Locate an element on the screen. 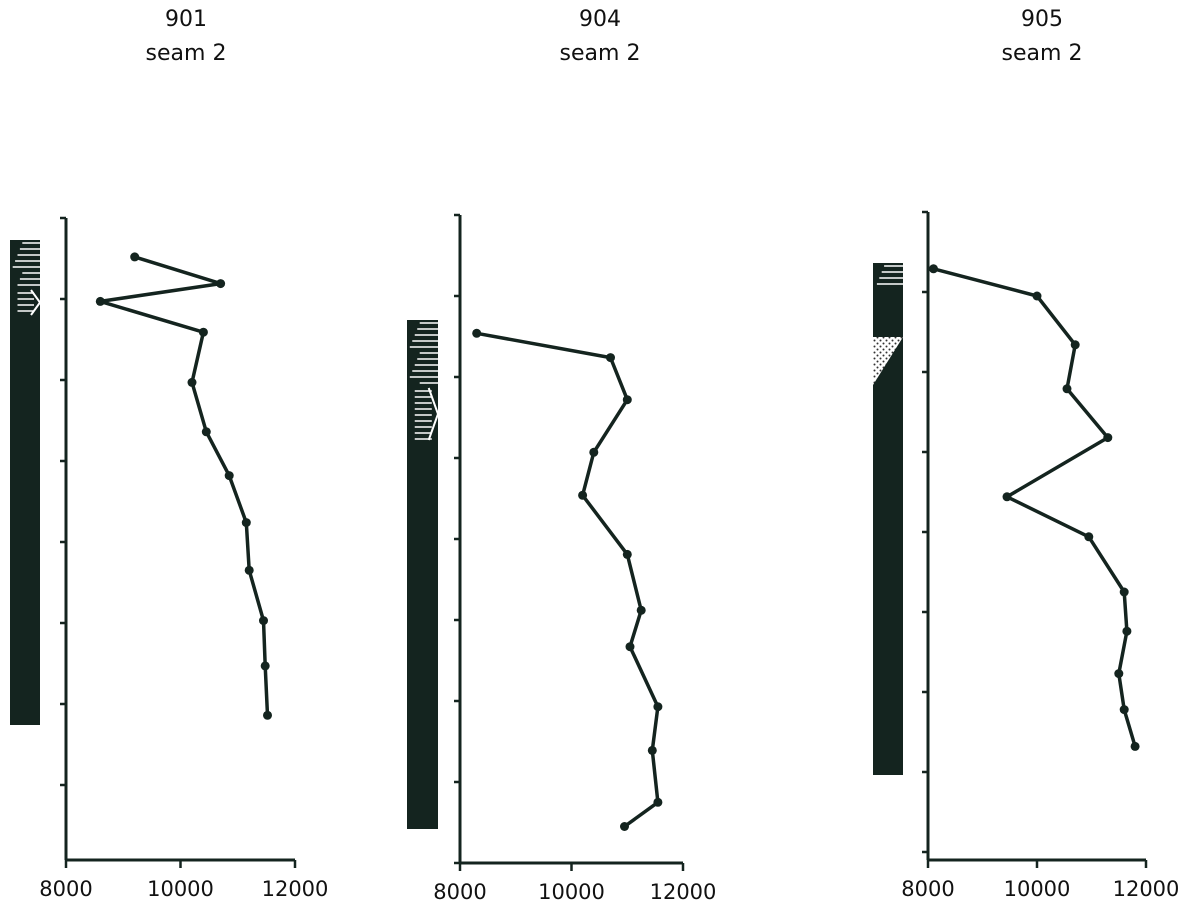  lithology-band-dotted is located at coordinates (888, 361).